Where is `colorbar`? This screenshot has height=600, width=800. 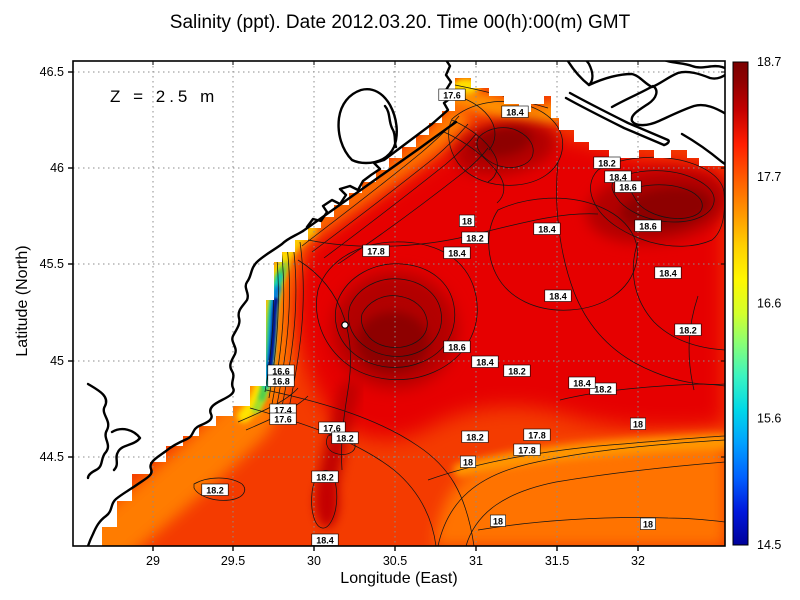 colorbar is located at coordinates (740, 303).